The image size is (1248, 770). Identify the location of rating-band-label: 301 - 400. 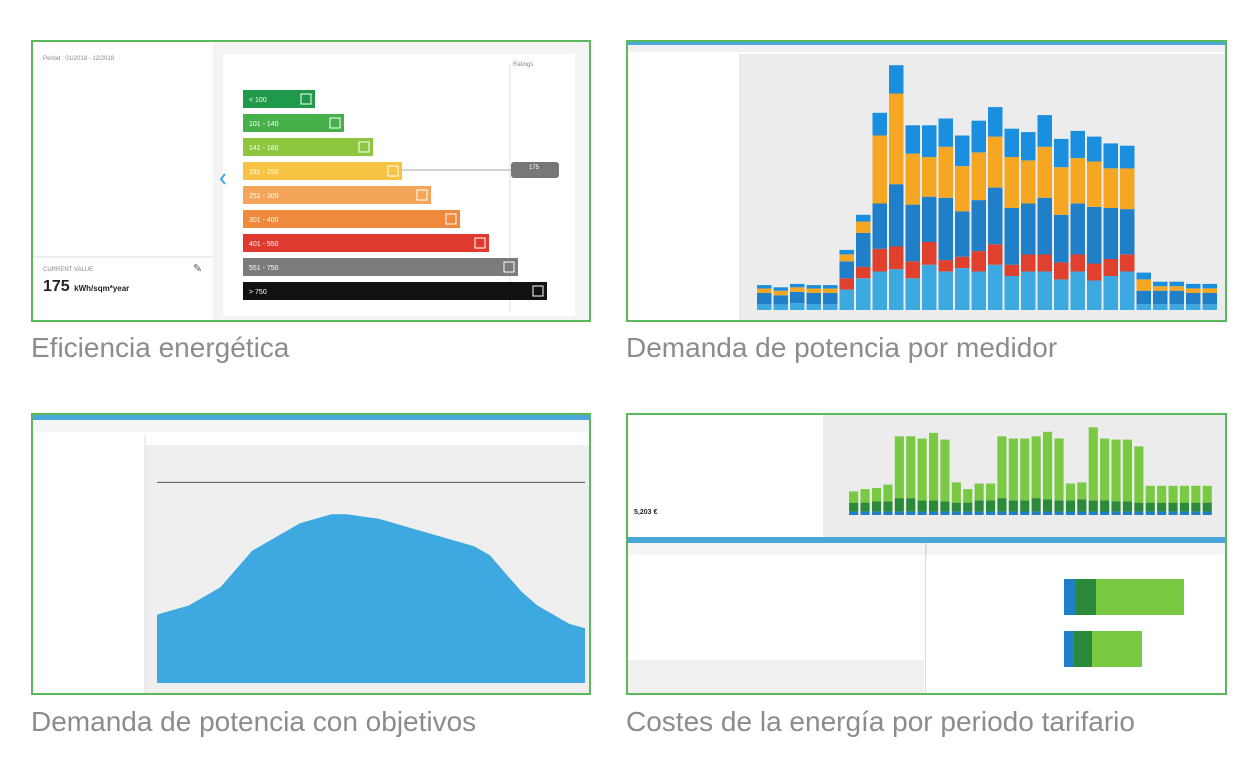
(264, 220).